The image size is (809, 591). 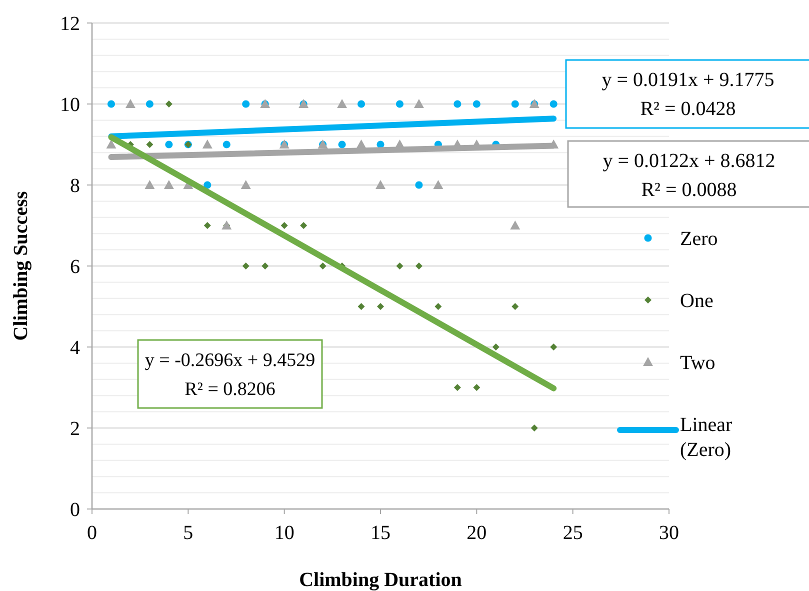 What do you see at coordinates (21, 266) in the screenshot?
I see `y-axis-title: Climbing Success` at bounding box center [21, 266].